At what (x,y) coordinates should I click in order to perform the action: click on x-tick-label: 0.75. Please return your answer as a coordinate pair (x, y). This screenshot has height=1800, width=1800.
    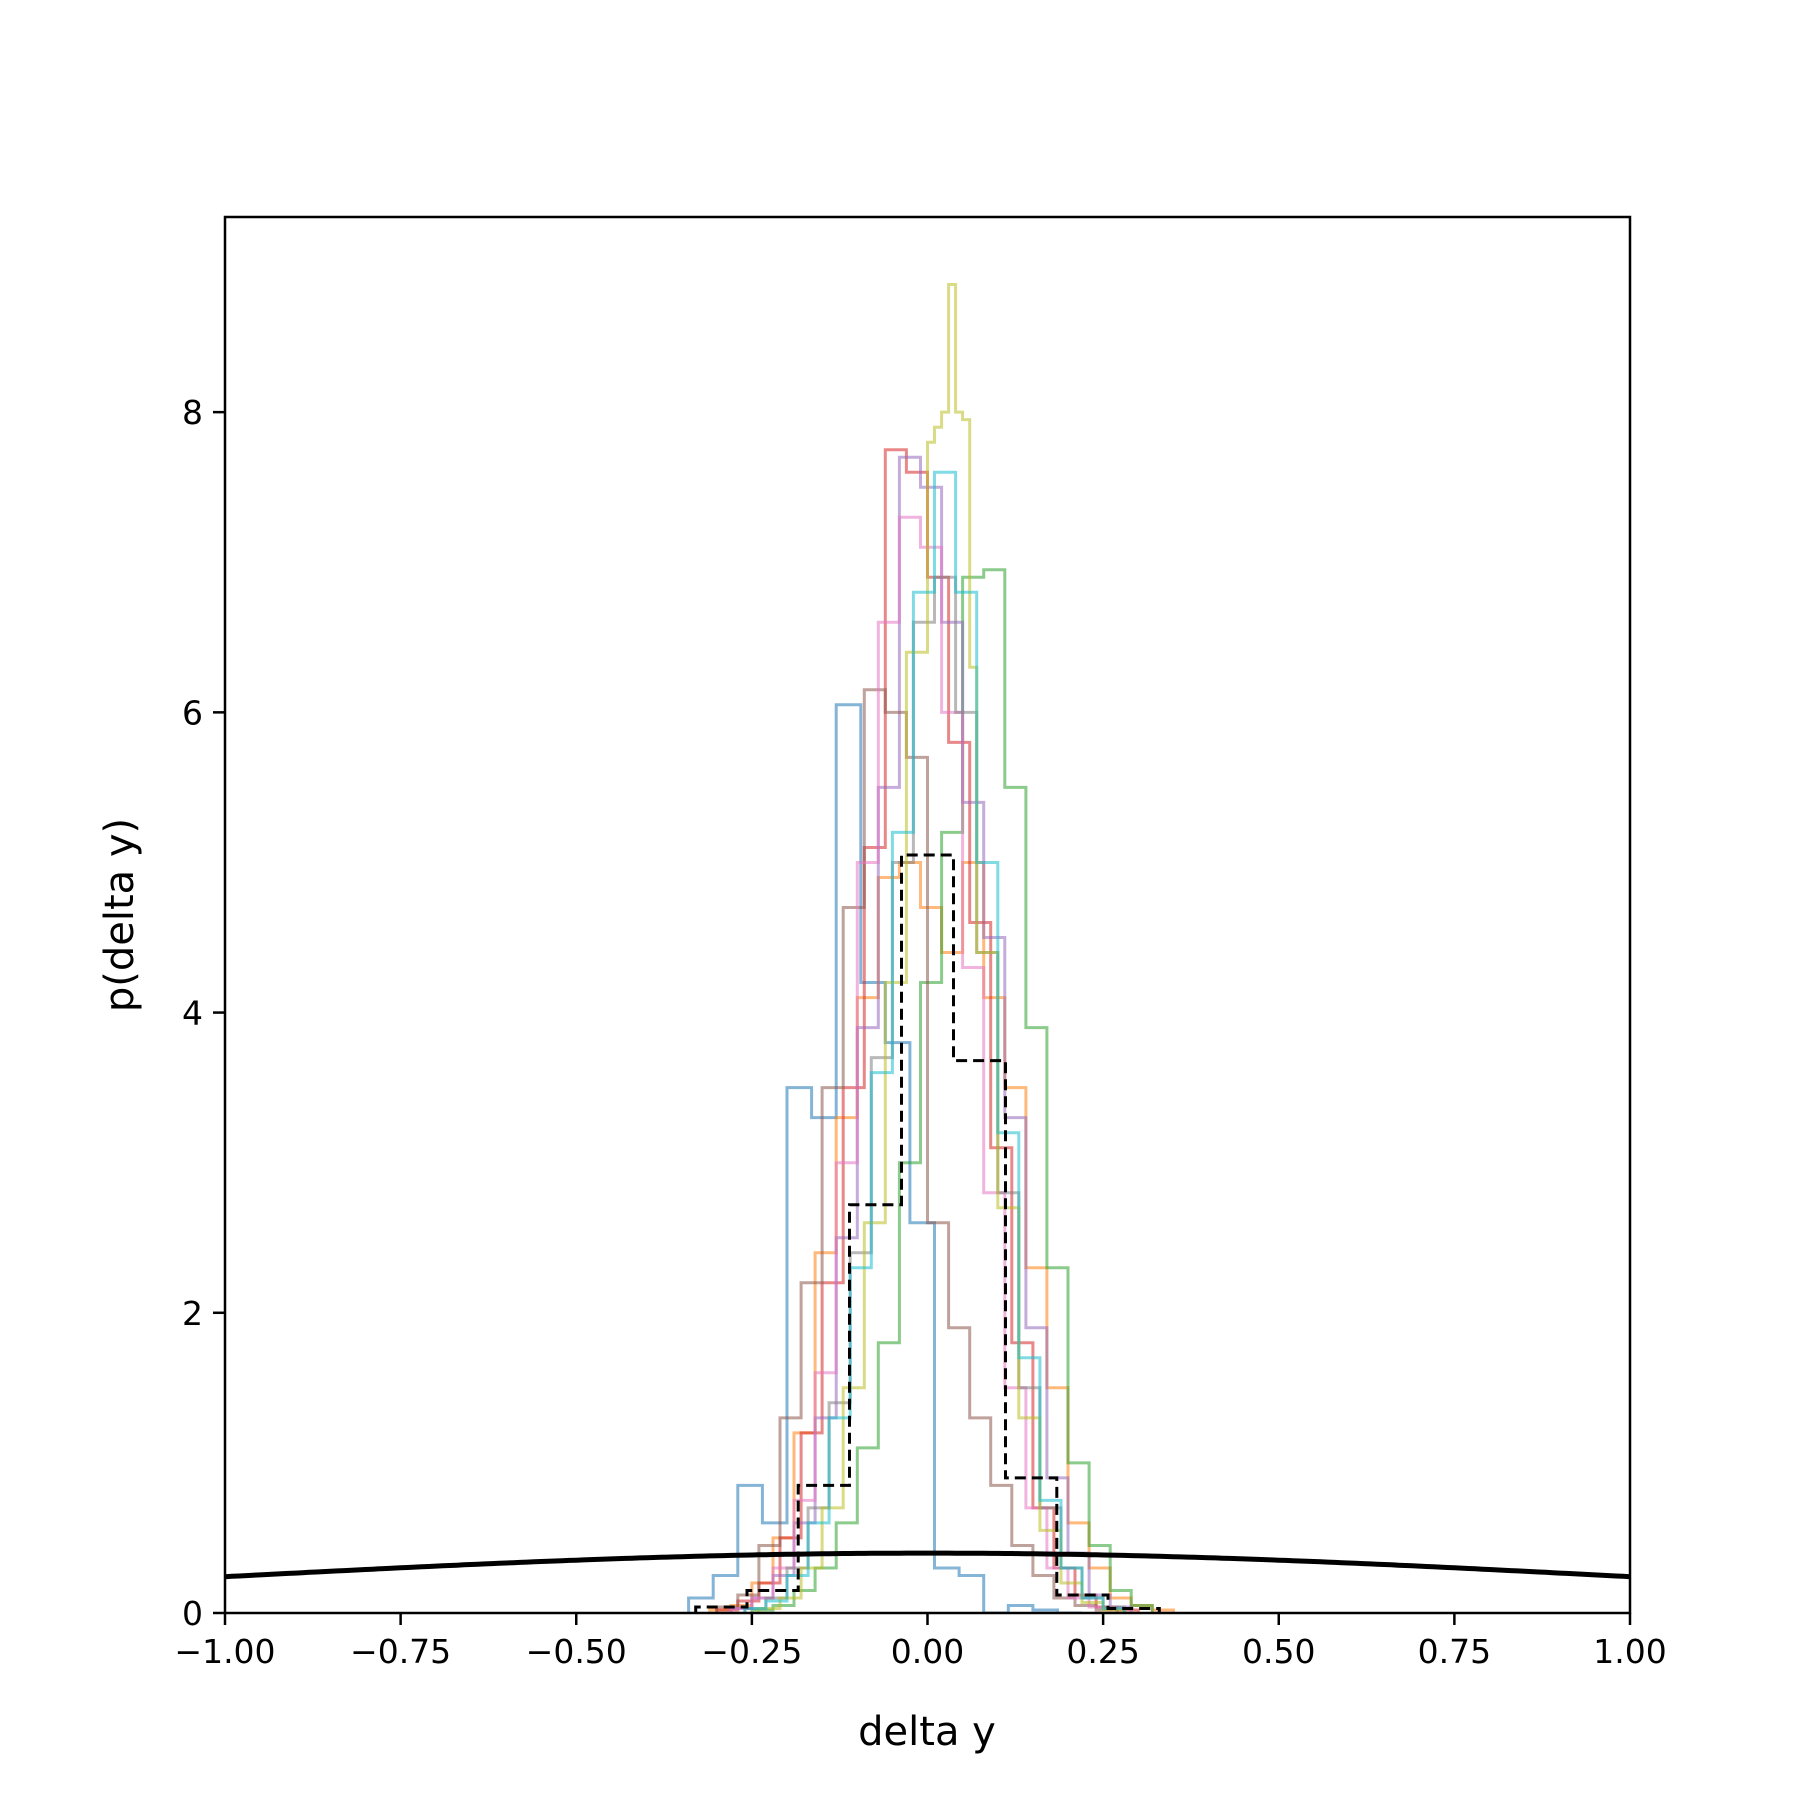
    Looking at the image, I should click on (1454, 1651).